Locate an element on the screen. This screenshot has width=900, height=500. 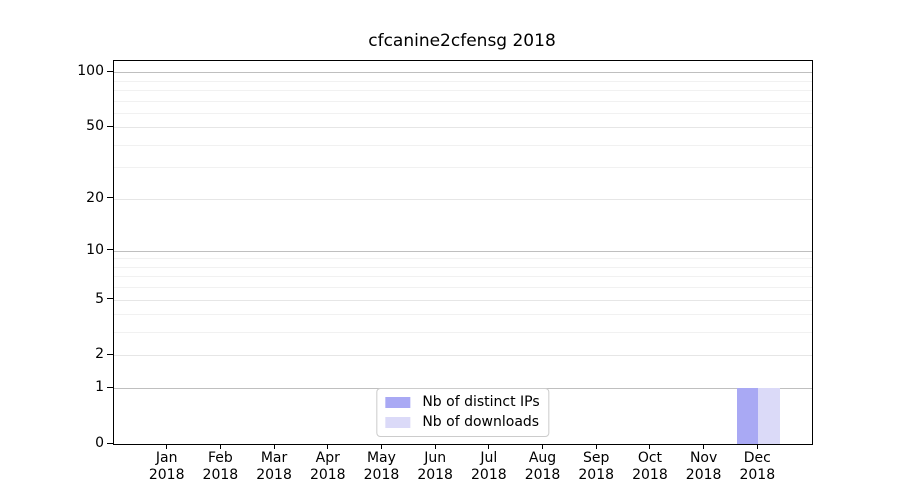
x-tick-label-jan: Jan 2018 is located at coordinates (167, 467).